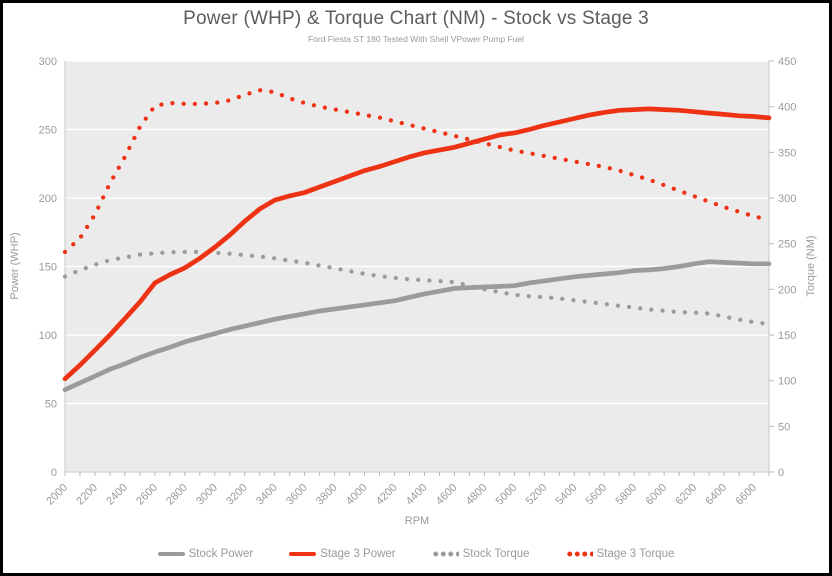 This screenshot has width=832, height=576. Describe the element at coordinates (303, 554) in the screenshot. I see `stage3-power-line-swatch` at that location.